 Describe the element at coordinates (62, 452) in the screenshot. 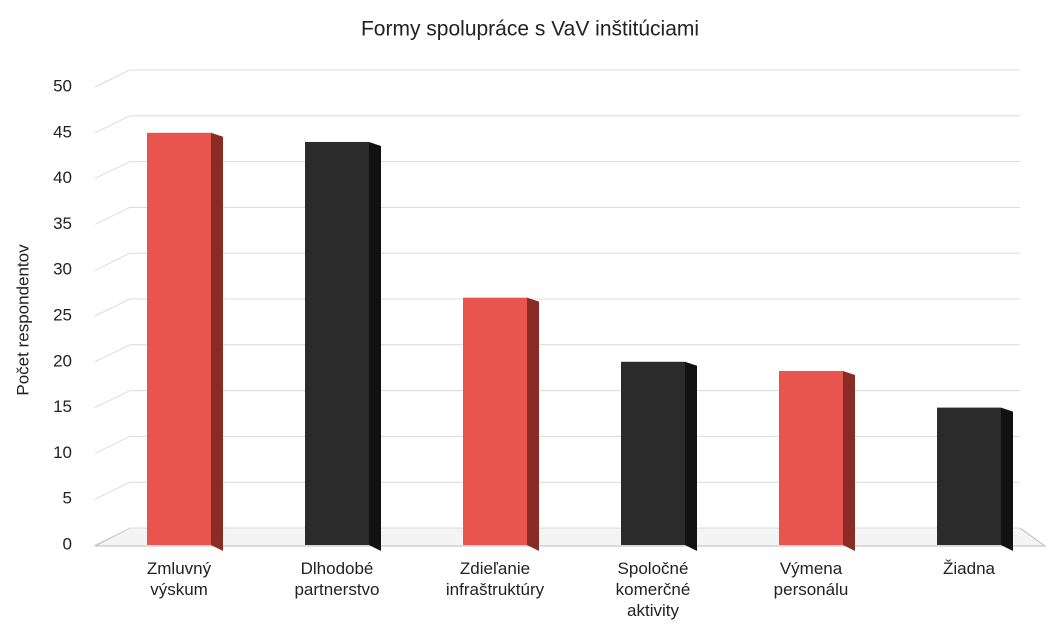

I see `y-tick-label: 10` at that location.